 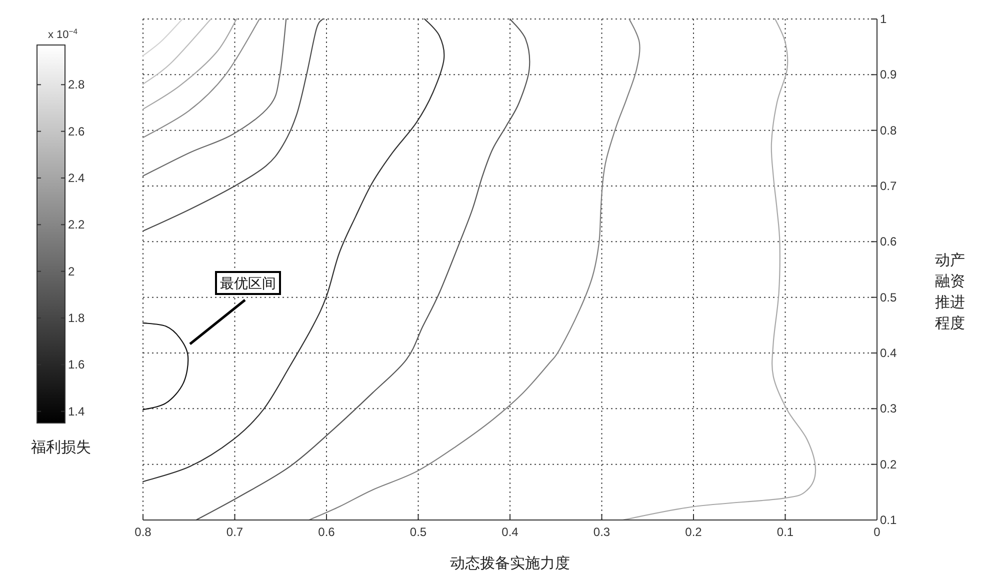 I want to click on x-tick-label: 0, so click(x=877, y=532).